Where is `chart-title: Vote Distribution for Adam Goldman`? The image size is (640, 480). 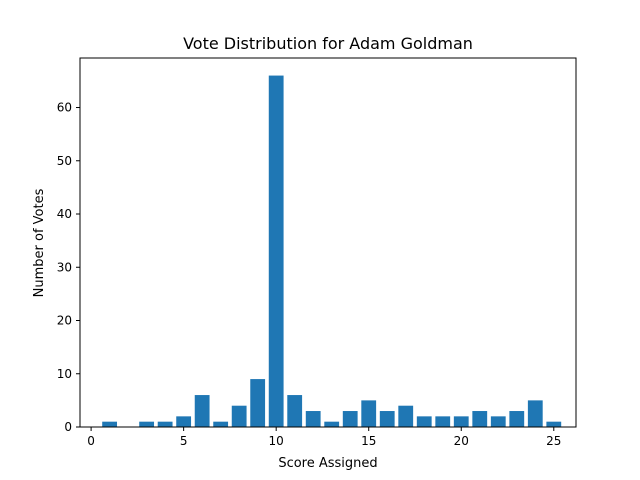
chart-title: Vote Distribution for Adam Goldman is located at coordinates (328, 43).